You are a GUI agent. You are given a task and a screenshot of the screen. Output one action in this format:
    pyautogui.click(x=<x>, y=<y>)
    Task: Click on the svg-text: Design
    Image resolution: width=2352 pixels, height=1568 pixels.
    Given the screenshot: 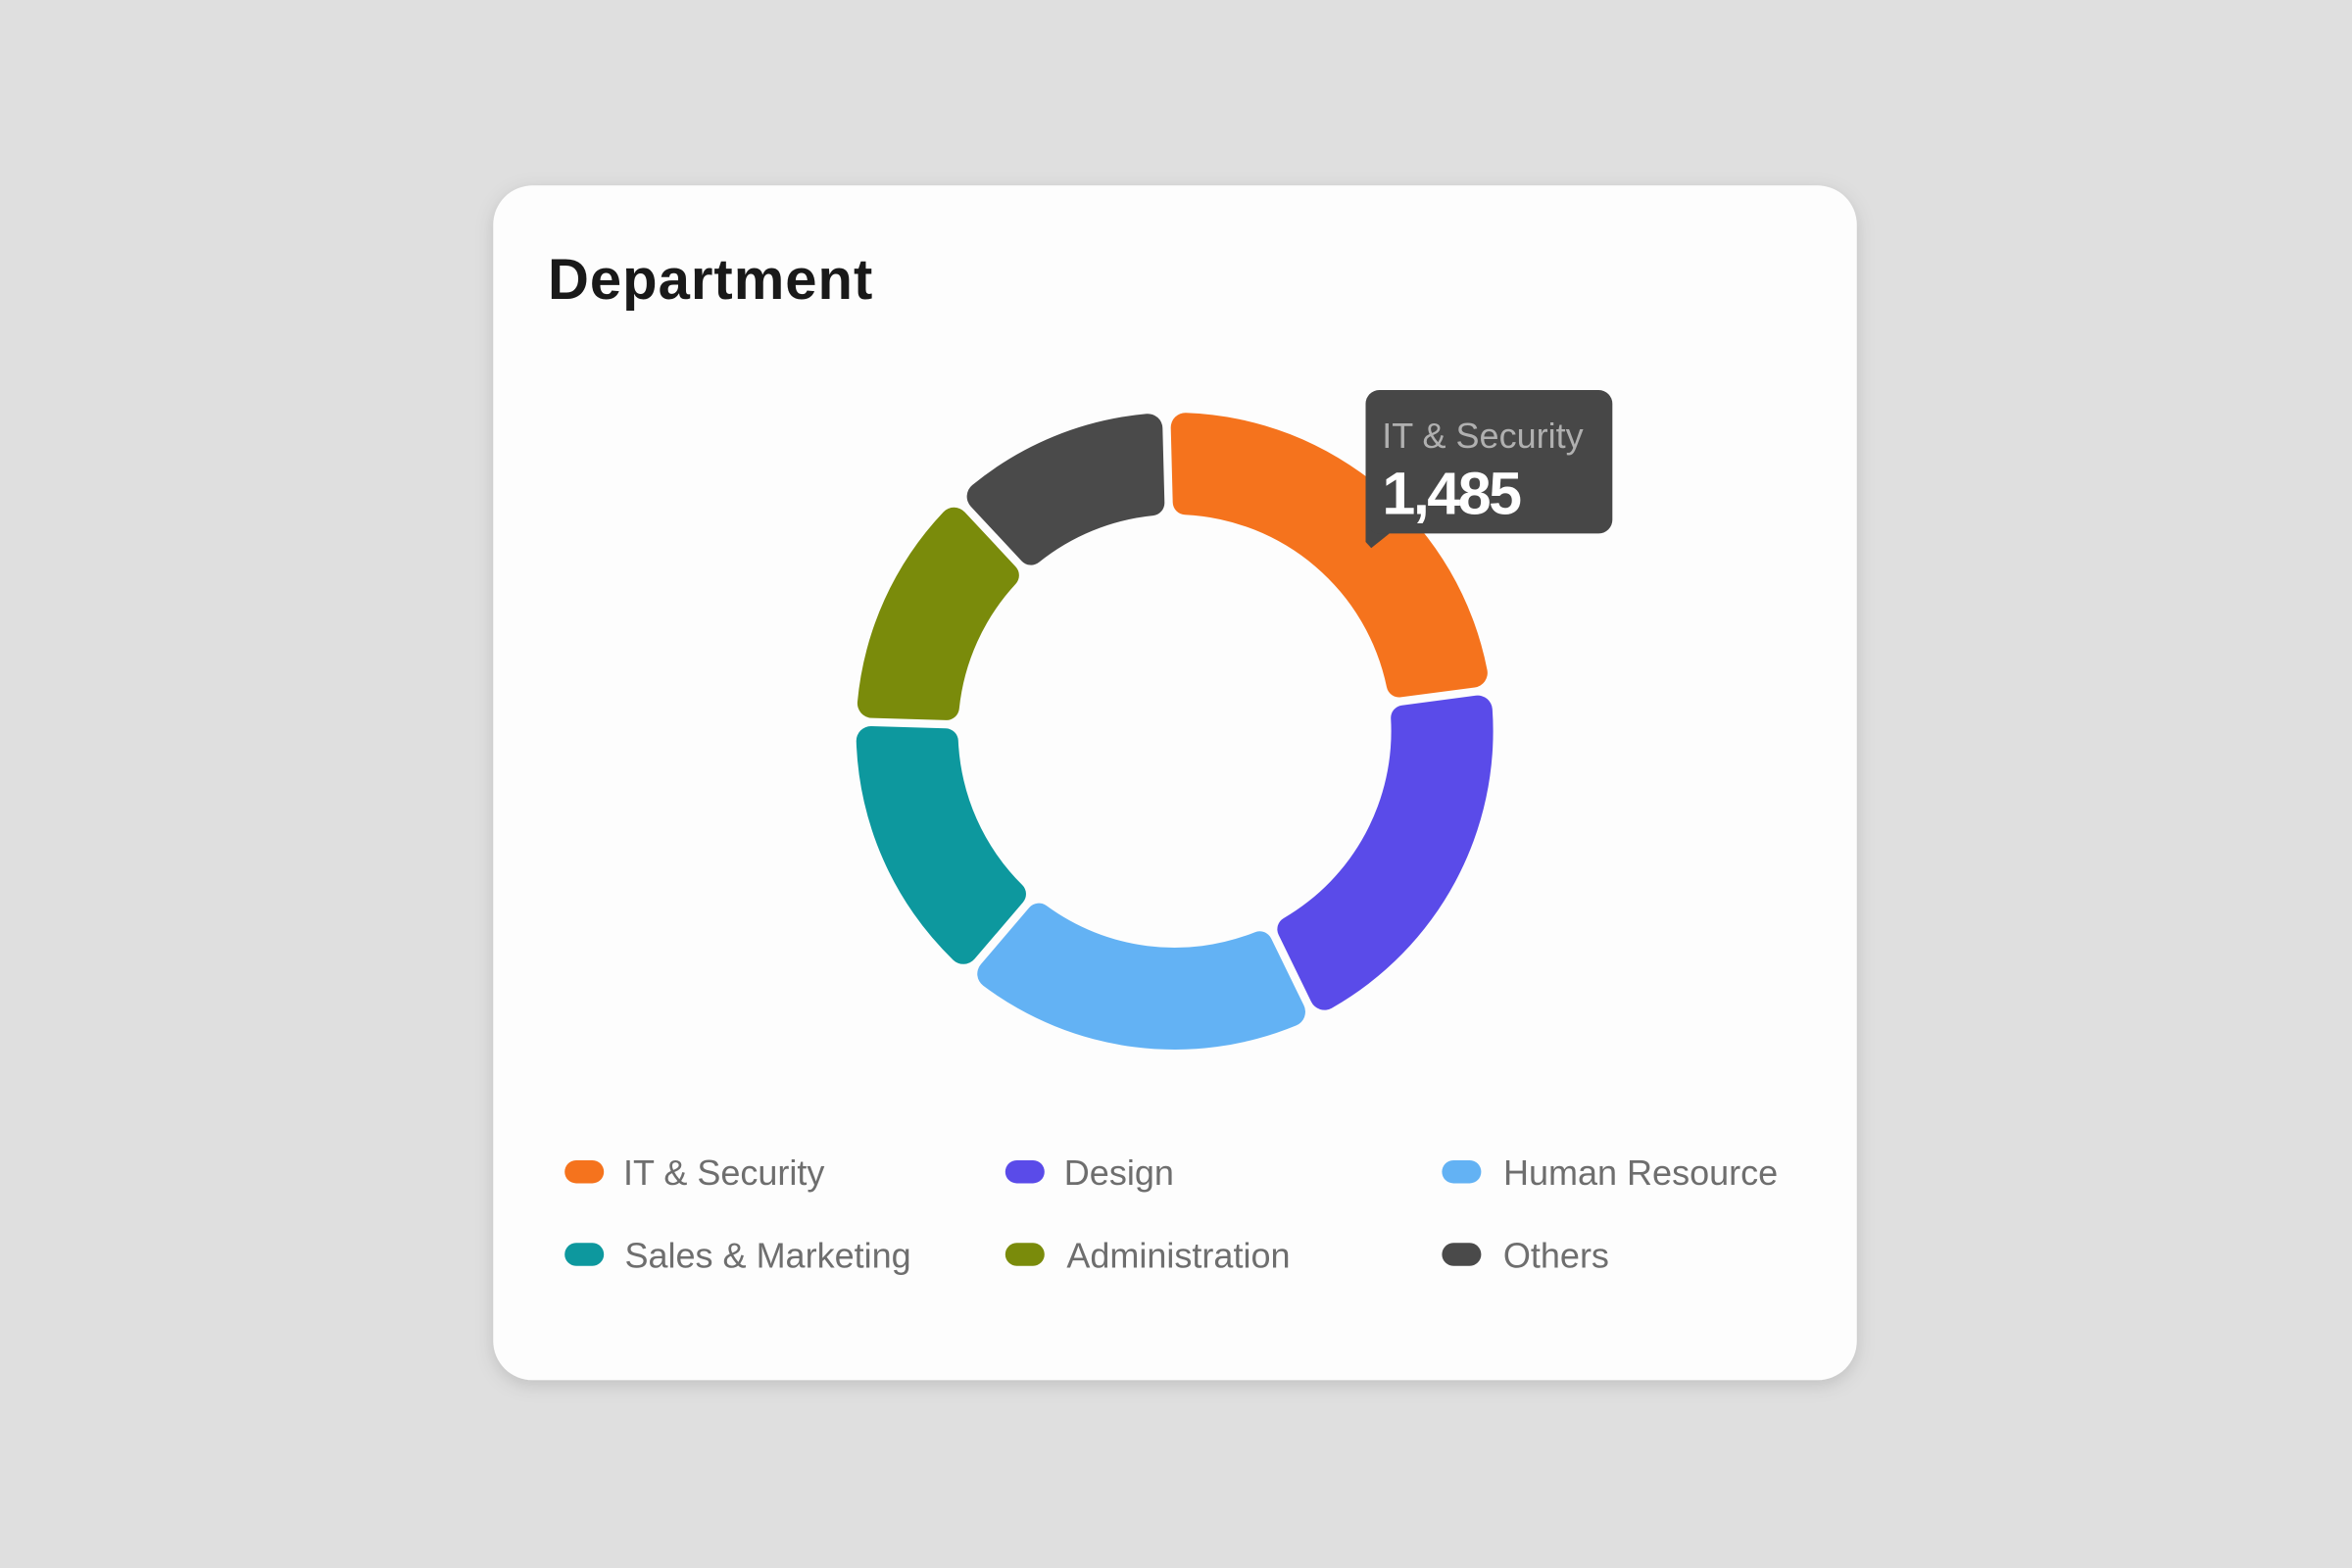 What is the action you would take?
    pyautogui.click(x=1119, y=1172)
    